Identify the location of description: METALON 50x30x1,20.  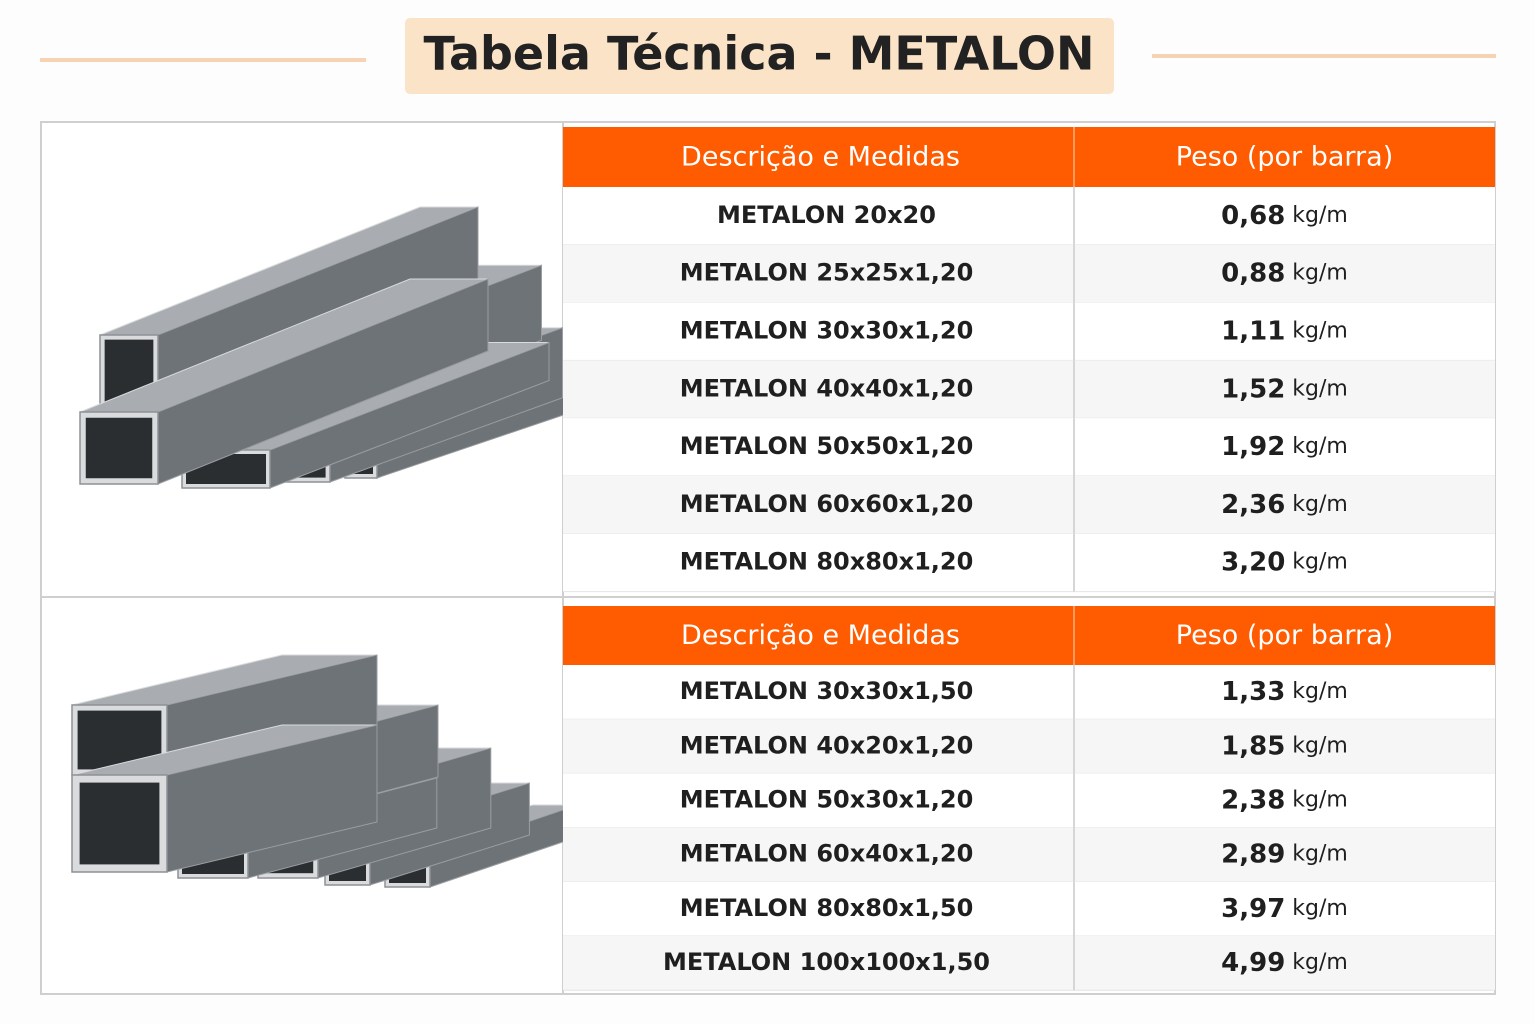
(827, 800).